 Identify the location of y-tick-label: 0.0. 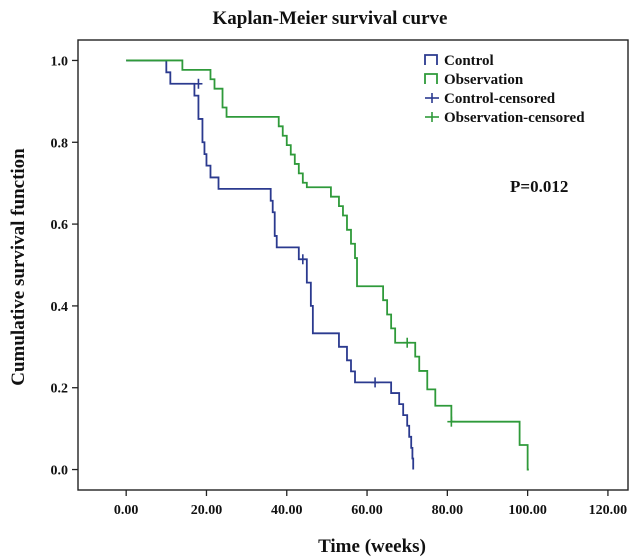
(60, 471).